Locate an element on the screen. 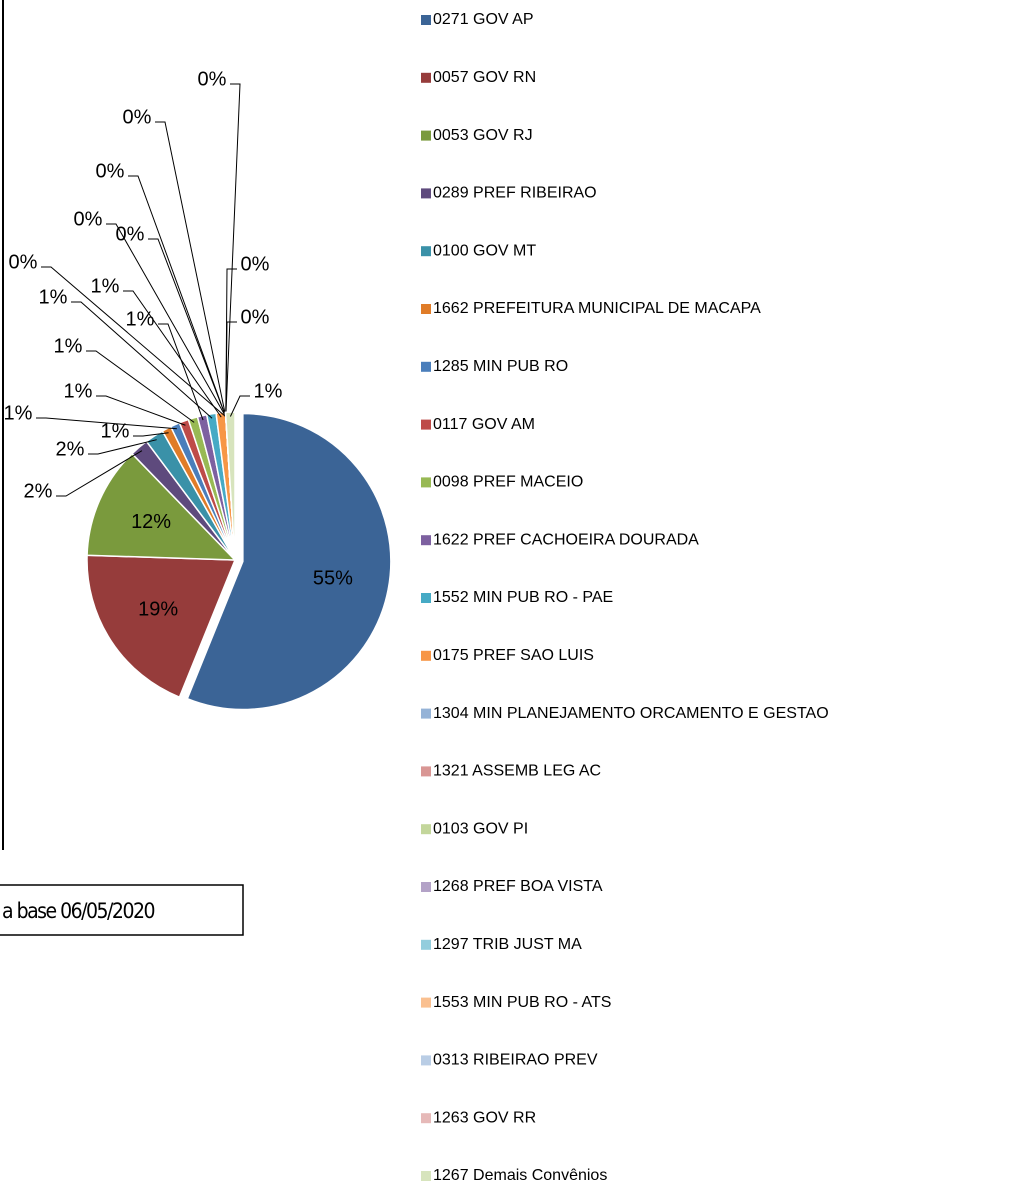  legend-label: 1263 GOV RR is located at coordinates (484, 1117).